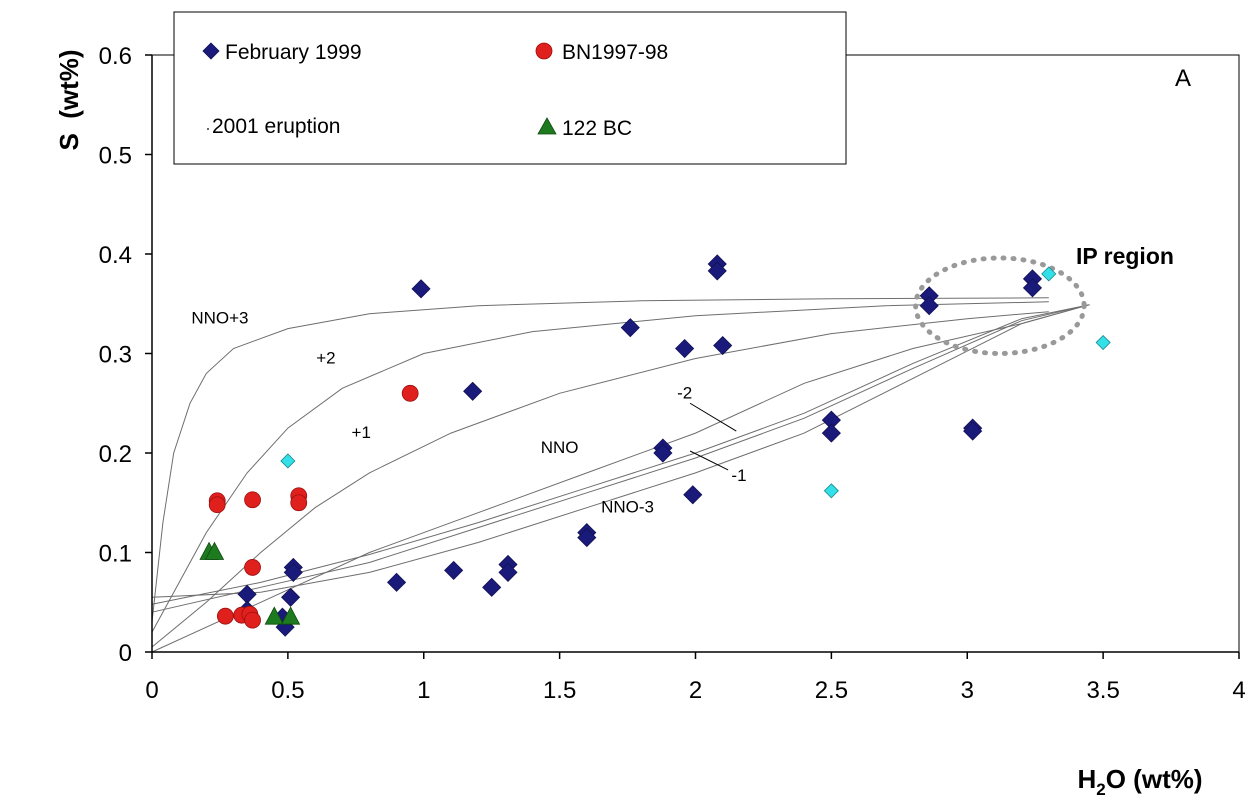  What do you see at coordinates (559, 690) in the screenshot?
I see `x-tick-label: 1.5` at bounding box center [559, 690].